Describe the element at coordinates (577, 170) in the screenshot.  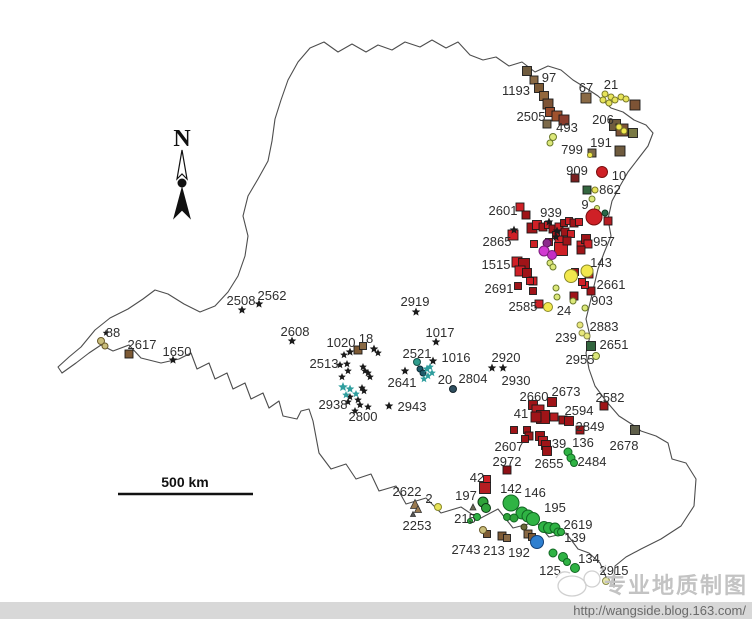
I see `site-label: 909` at that location.